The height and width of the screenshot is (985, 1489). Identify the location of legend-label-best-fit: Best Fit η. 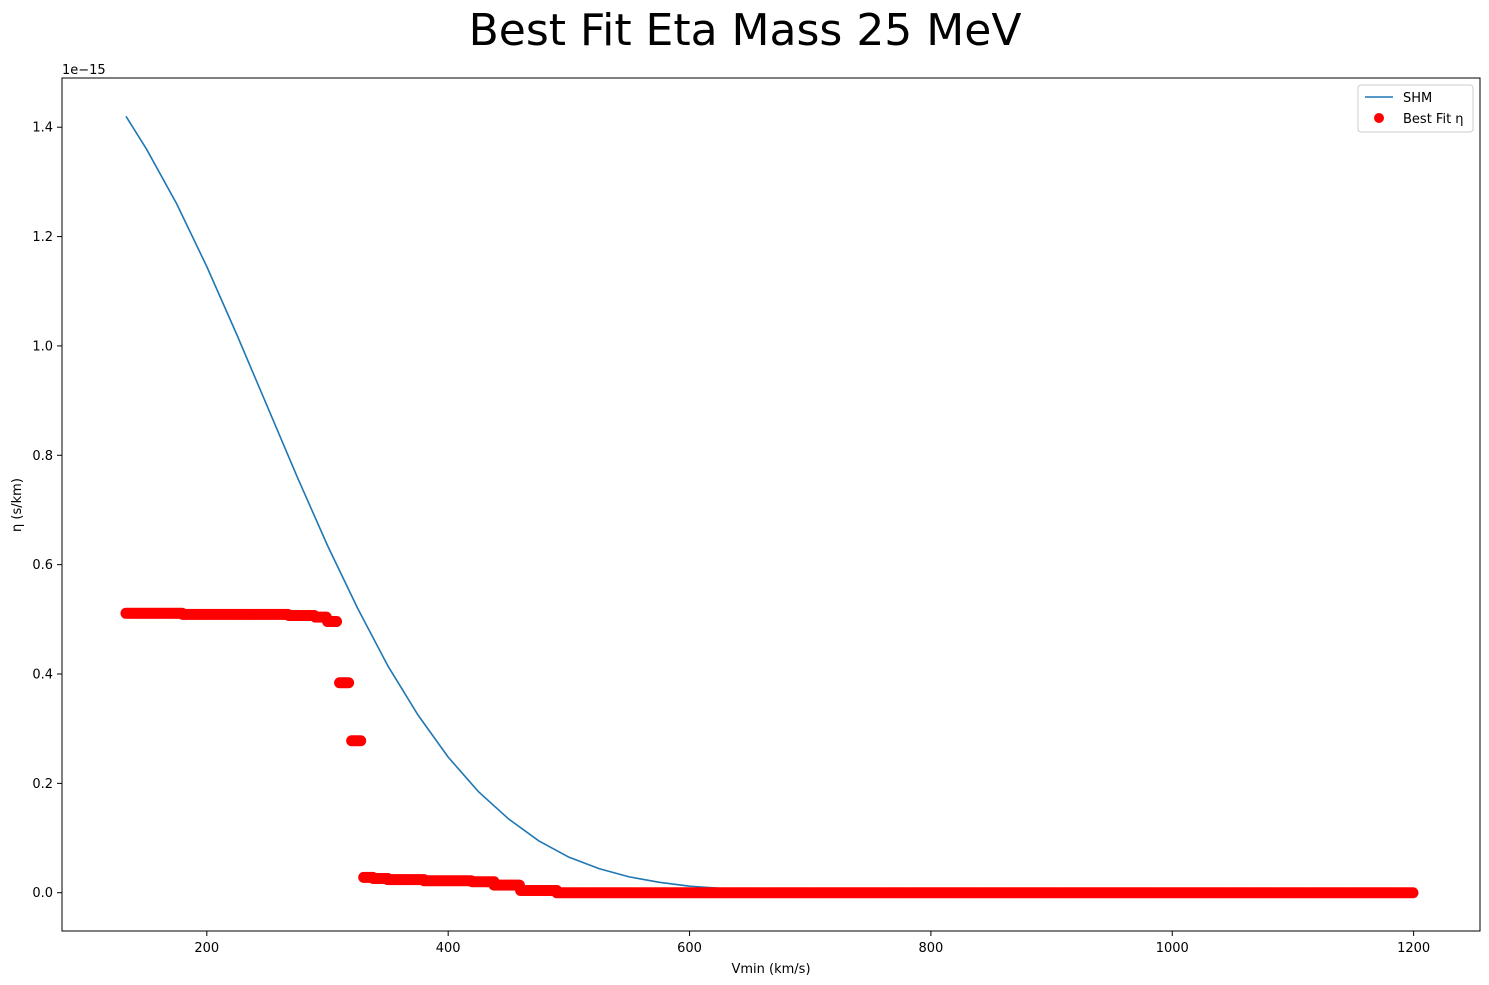
(1433, 119).